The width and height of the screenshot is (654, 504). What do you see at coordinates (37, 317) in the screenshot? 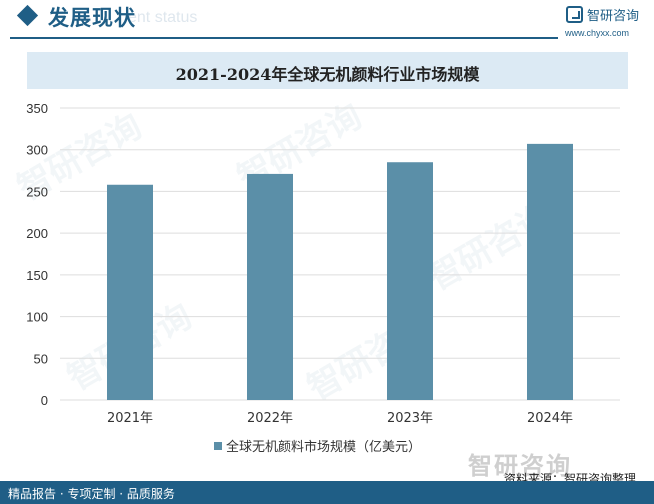
I see `y-tick-label: 100` at bounding box center [37, 317].